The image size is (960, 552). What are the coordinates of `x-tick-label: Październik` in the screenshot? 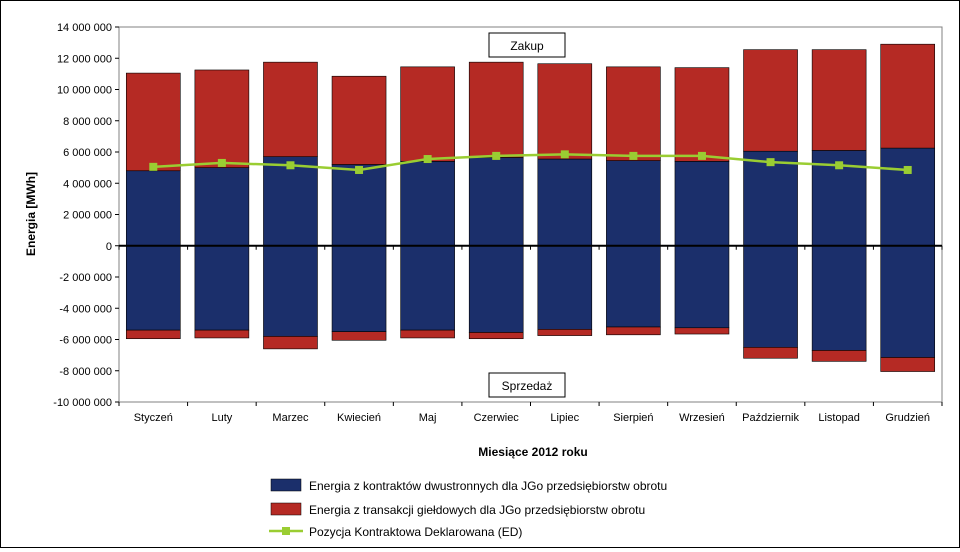 It's located at (770, 418).